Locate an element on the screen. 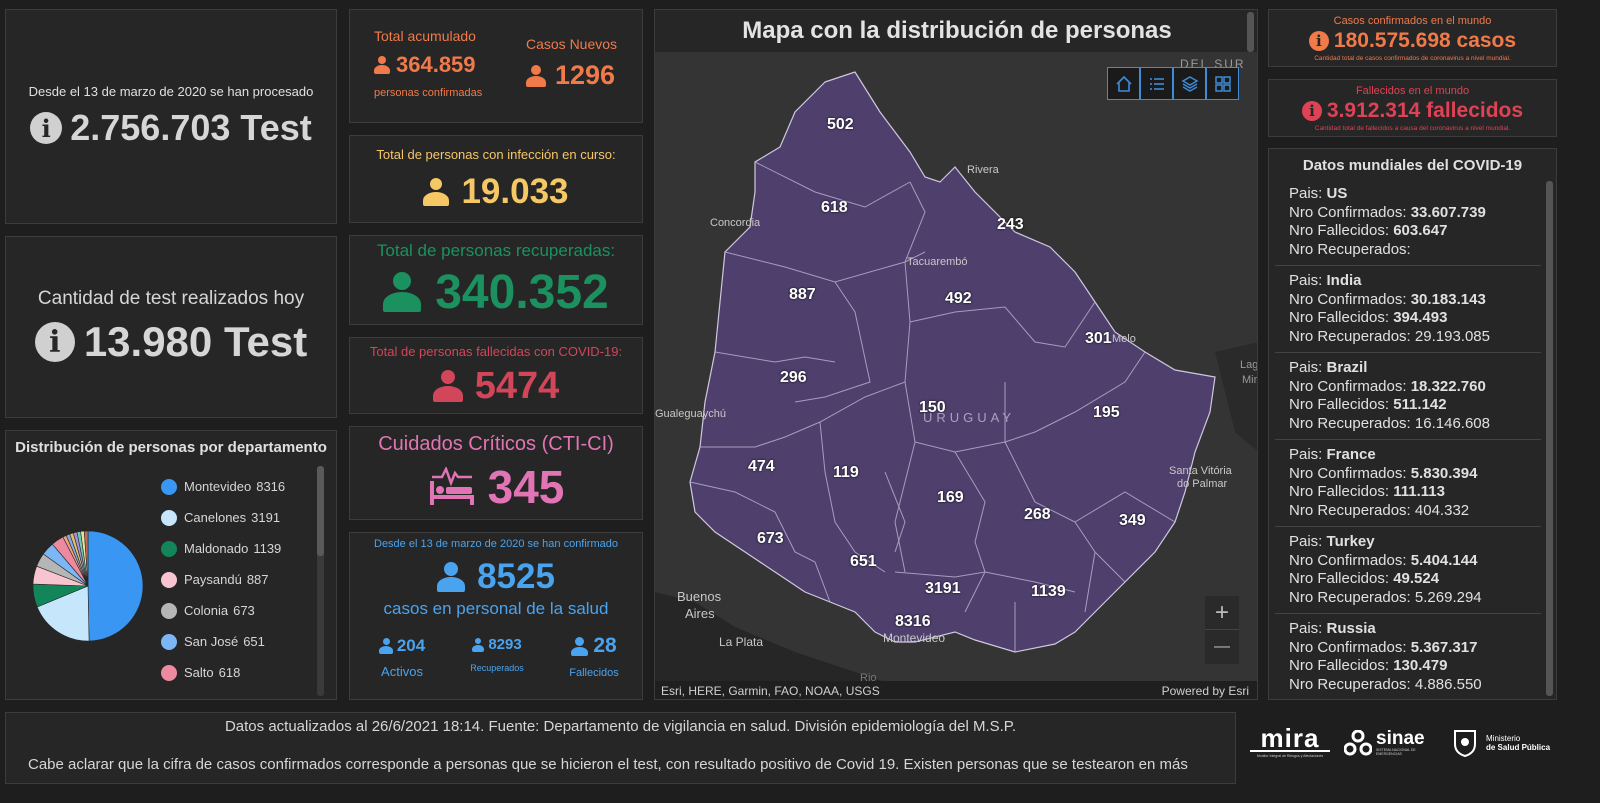  cti-label: Cuidados Críticos (CTI-CI) is located at coordinates (496, 443).